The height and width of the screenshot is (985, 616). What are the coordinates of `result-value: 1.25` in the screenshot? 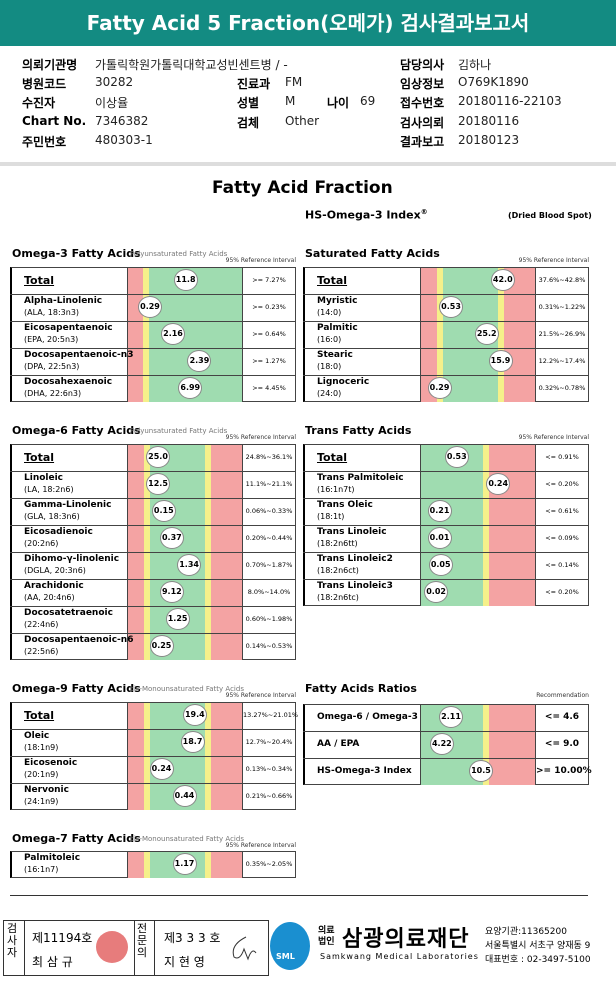 It's located at (177, 619).